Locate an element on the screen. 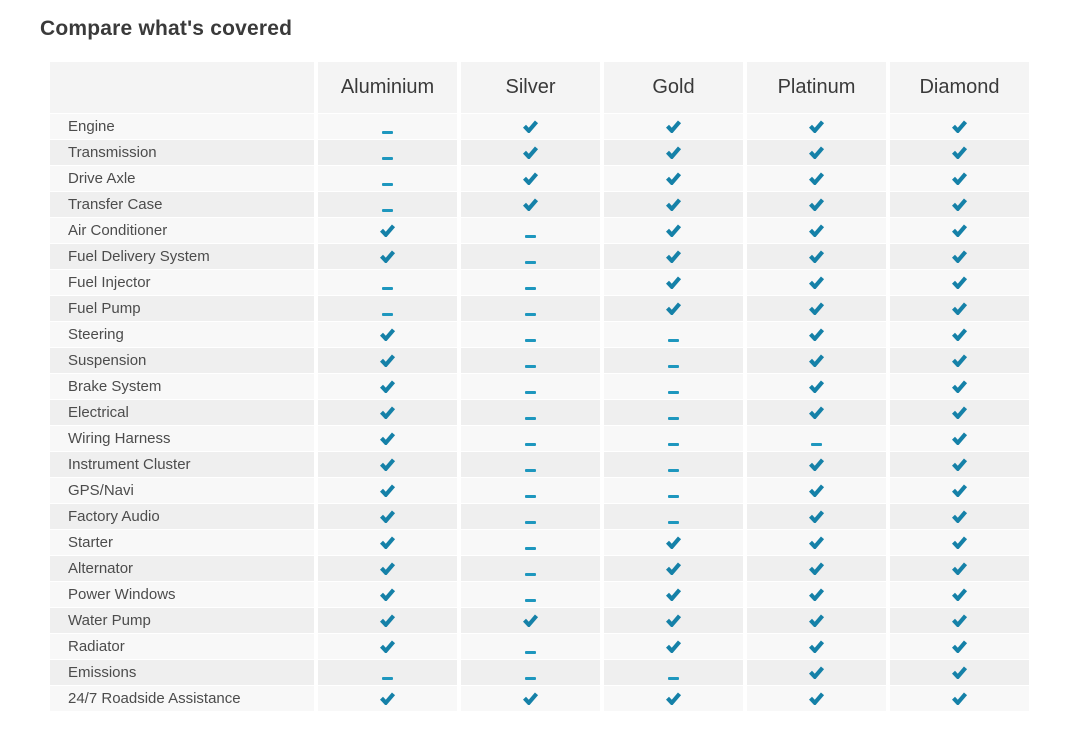  table-header: Aluminium Silver Gold Platinum Diamond is located at coordinates (539, 87).